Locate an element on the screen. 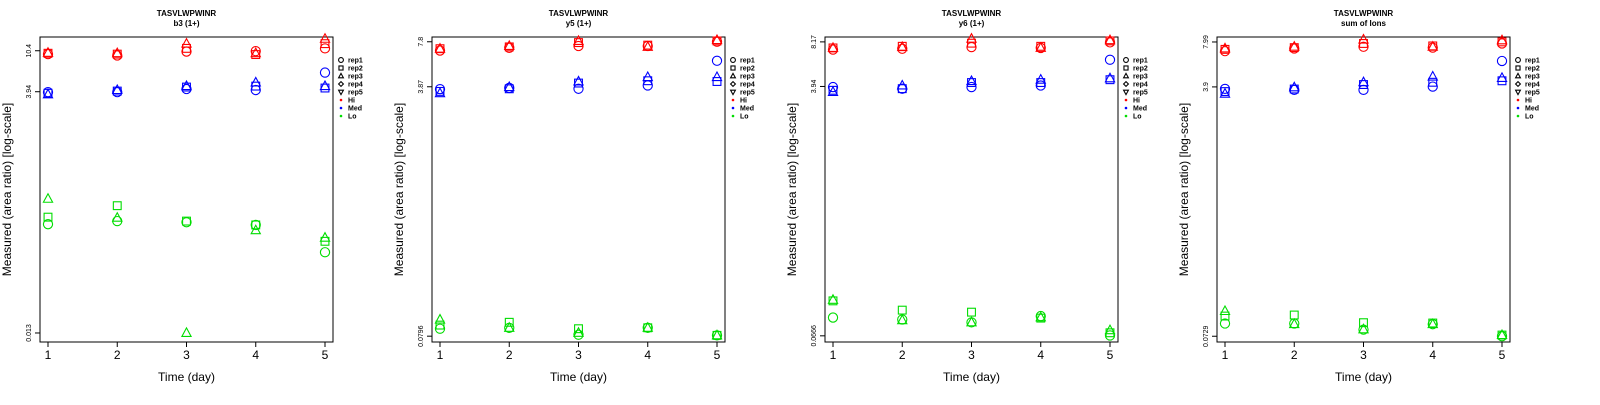  y-tick-label: 3.87 is located at coordinates (421, 87).